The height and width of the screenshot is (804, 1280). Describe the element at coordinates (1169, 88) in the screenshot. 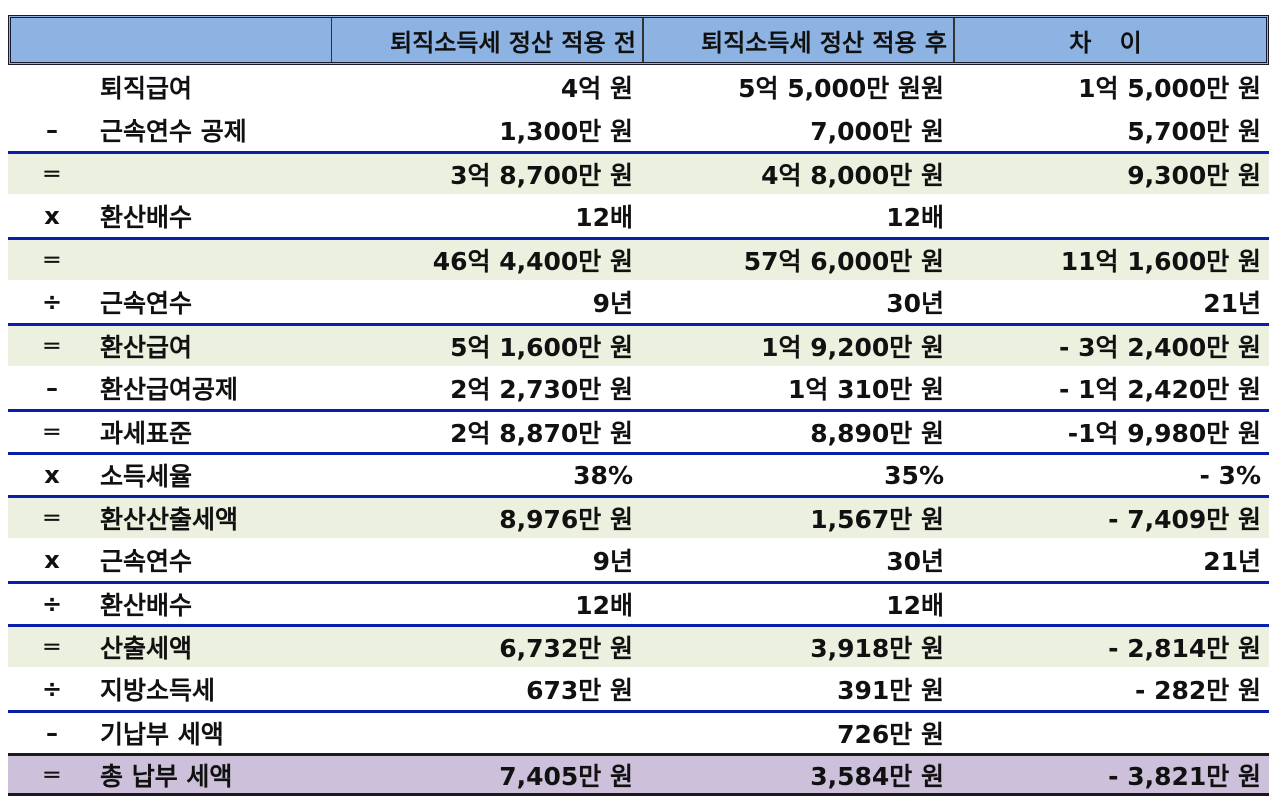

I see `value-difference: 1억 5,000만 원` at that location.